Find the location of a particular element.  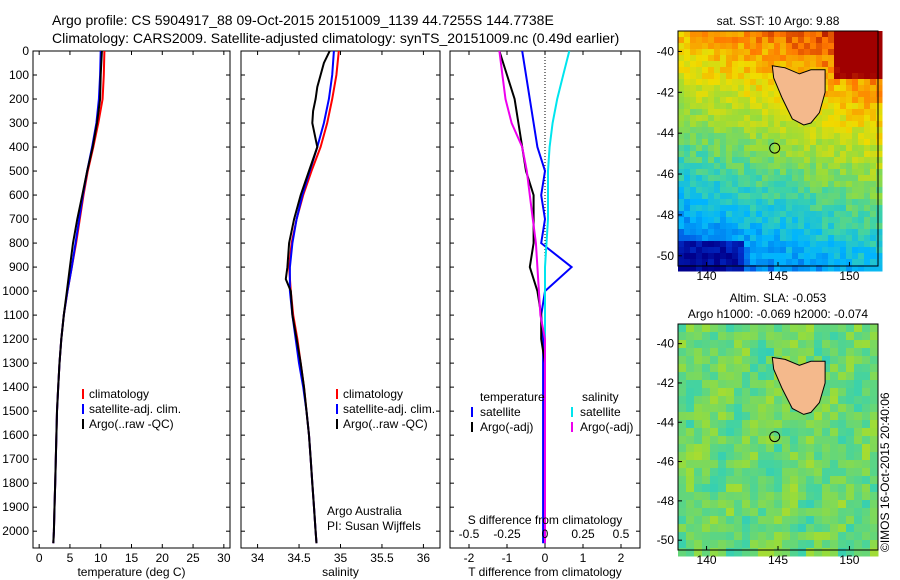

annotation-line: PI: Susan Wijffels is located at coordinates (374, 526).